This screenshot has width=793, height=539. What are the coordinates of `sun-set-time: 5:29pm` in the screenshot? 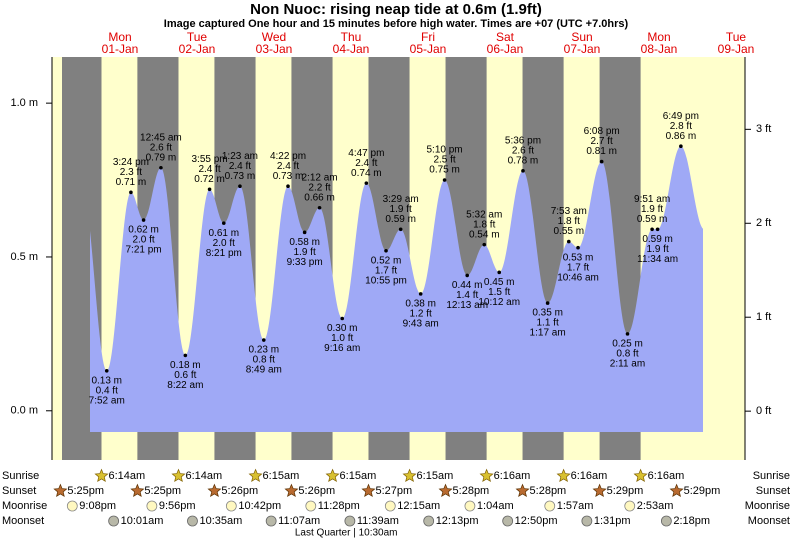 It's located at (702, 491).